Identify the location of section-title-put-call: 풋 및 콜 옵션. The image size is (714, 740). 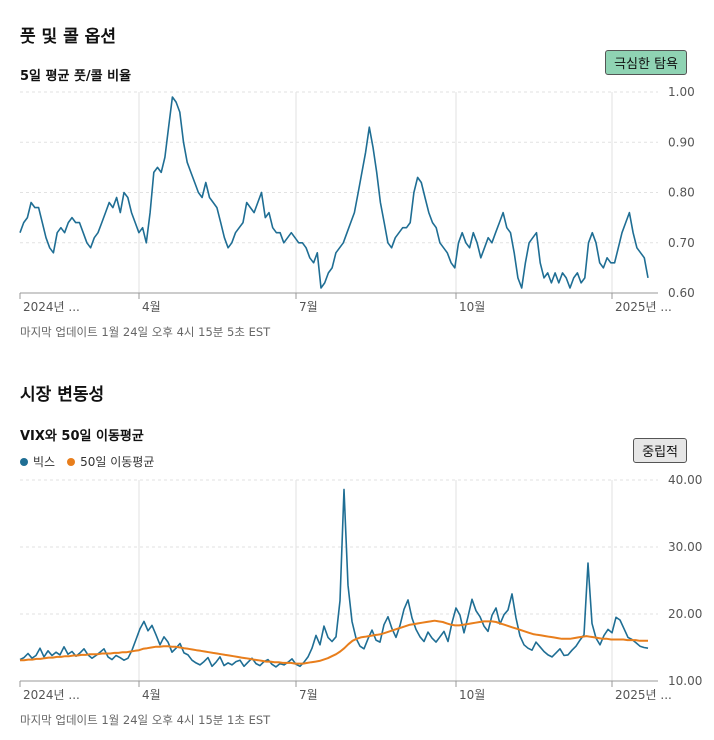
(68, 37).